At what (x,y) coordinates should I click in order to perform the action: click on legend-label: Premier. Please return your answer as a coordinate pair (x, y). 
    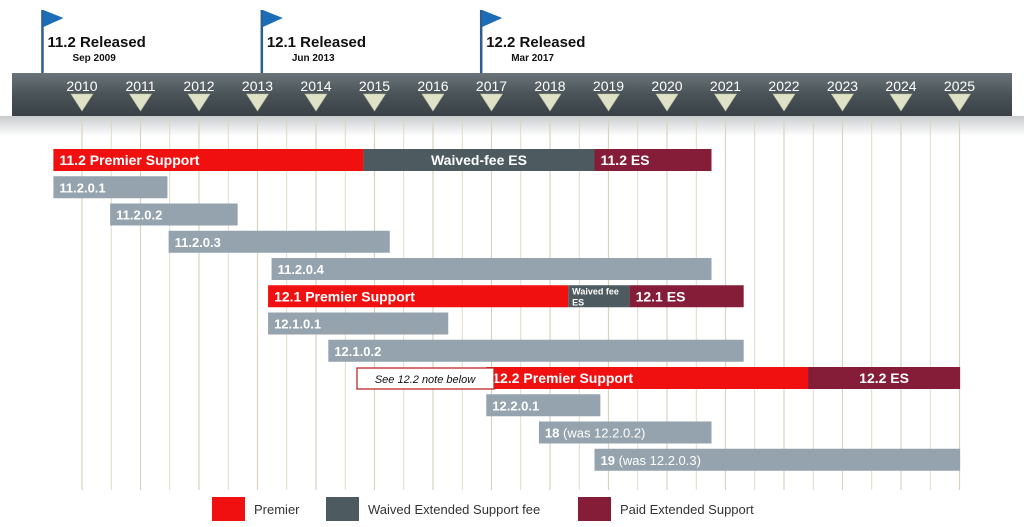
    Looking at the image, I should click on (277, 509).